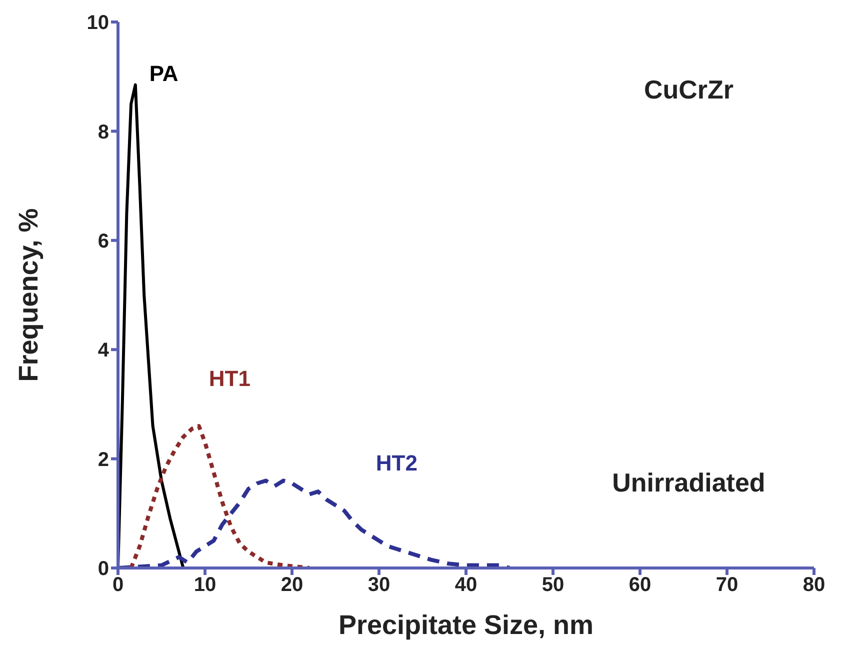  What do you see at coordinates (553, 585) in the screenshot?
I see `x-tick-label: 50` at bounding box center [553, 585].